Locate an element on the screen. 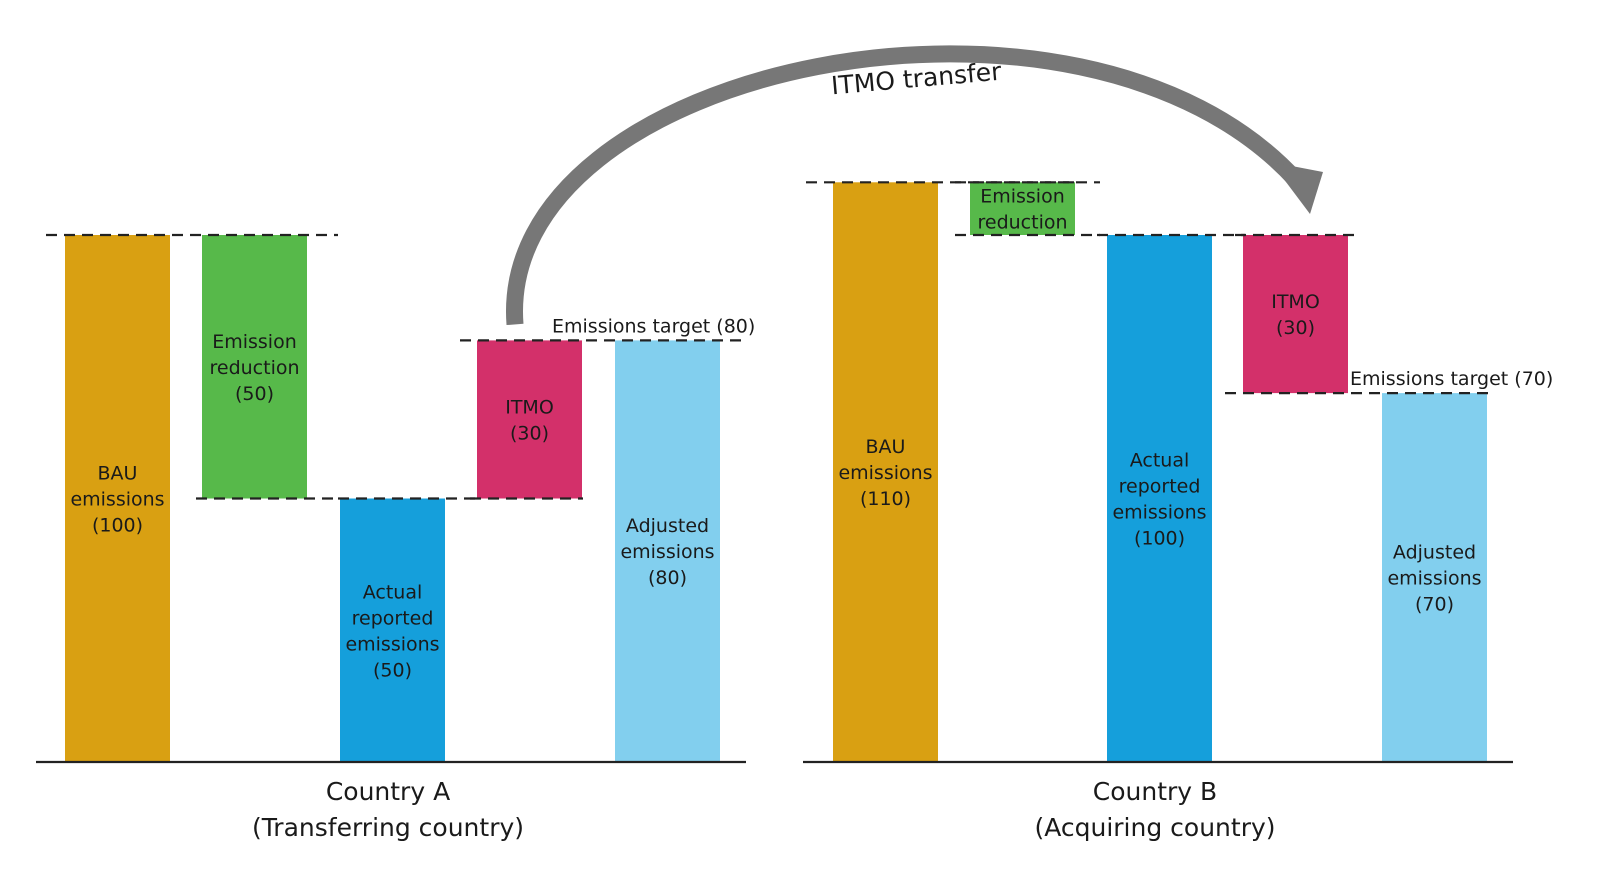  bar-label-adjusted: Adjusted emissions (70) is located at coordinates (1434, 579).